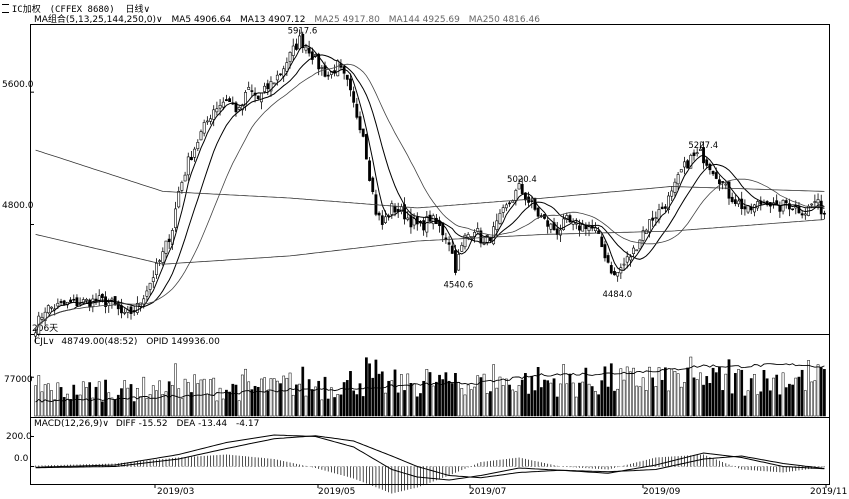 The height and width of the screenshot is (499, 849). I want to click on macd-diff-value: DIFF -15.52, so click(141, 424).